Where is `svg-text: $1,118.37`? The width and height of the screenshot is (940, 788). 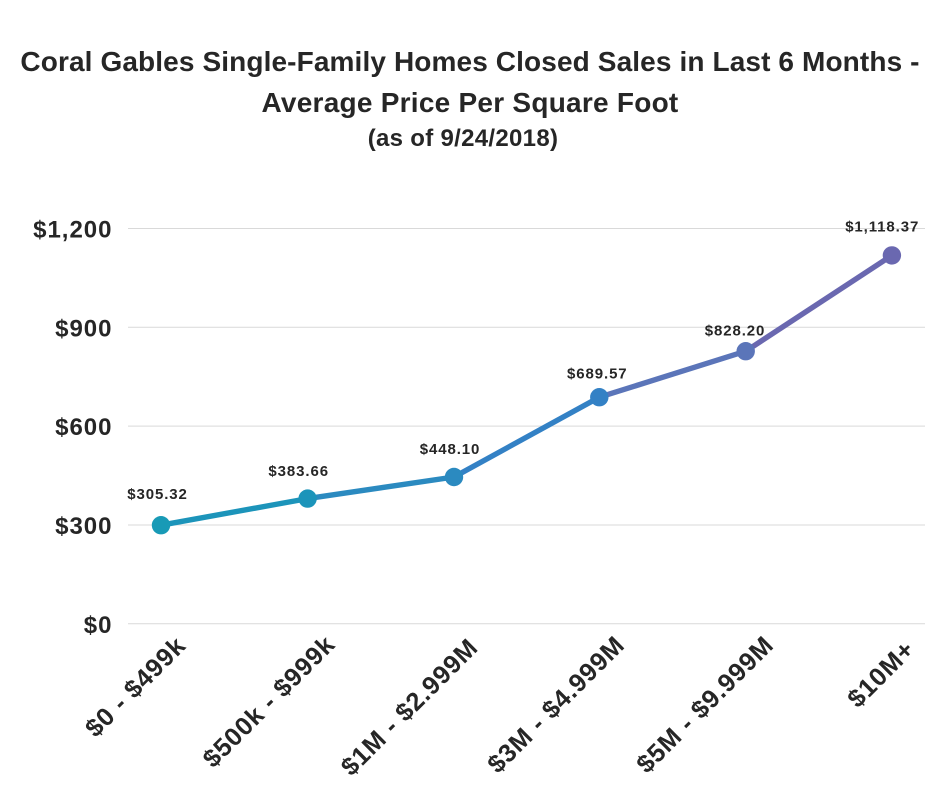
svg-text: $1,118.37 is located at coordinates (882, 226).